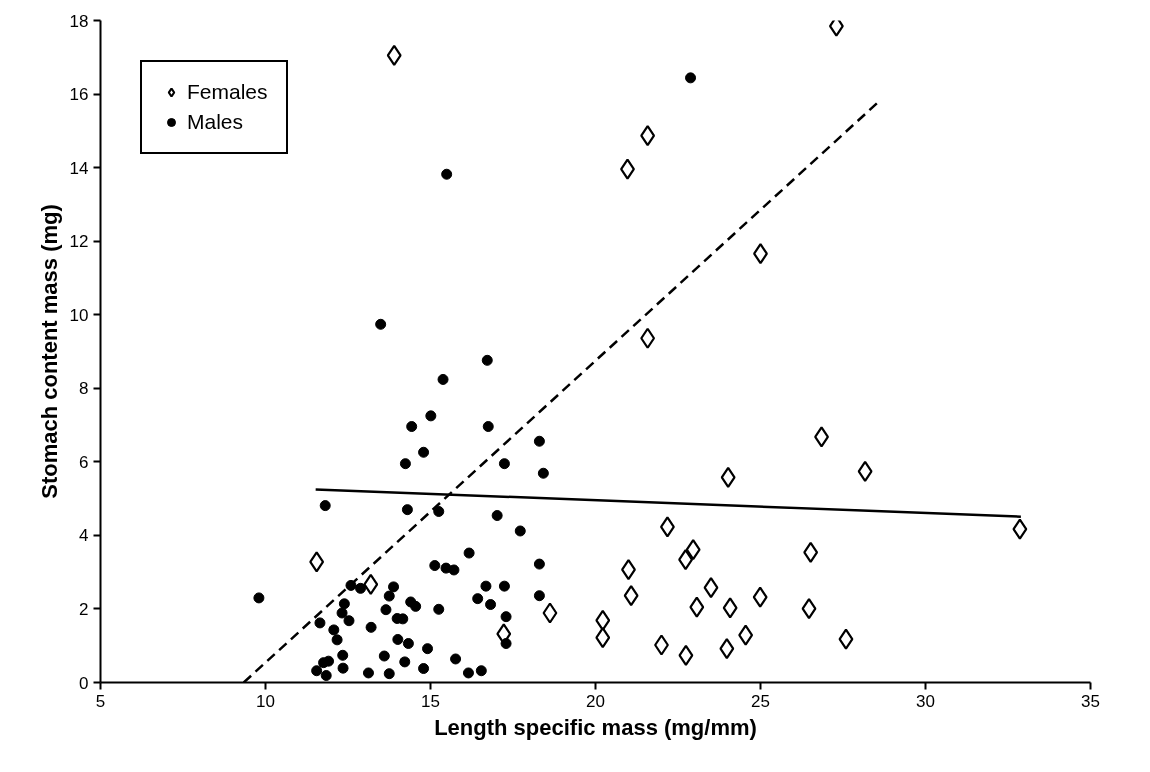 The height and width of the screenshot is (772, 1150). I want to click on x-tick-label: 20, so click(595, 701).